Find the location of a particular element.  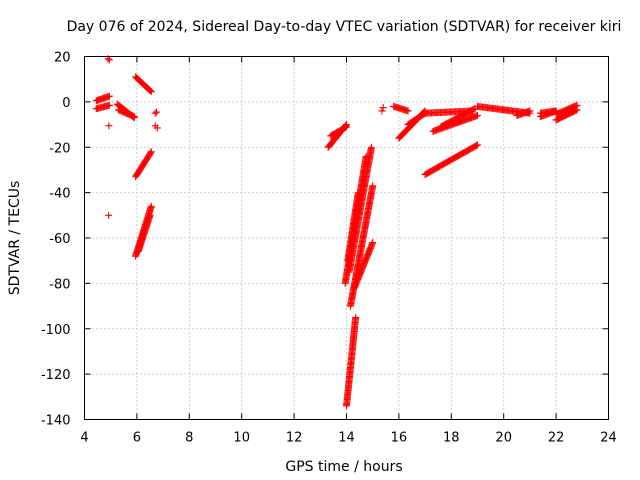

x-axis-label: GPS time / hours is located at coordinates (343, 467).